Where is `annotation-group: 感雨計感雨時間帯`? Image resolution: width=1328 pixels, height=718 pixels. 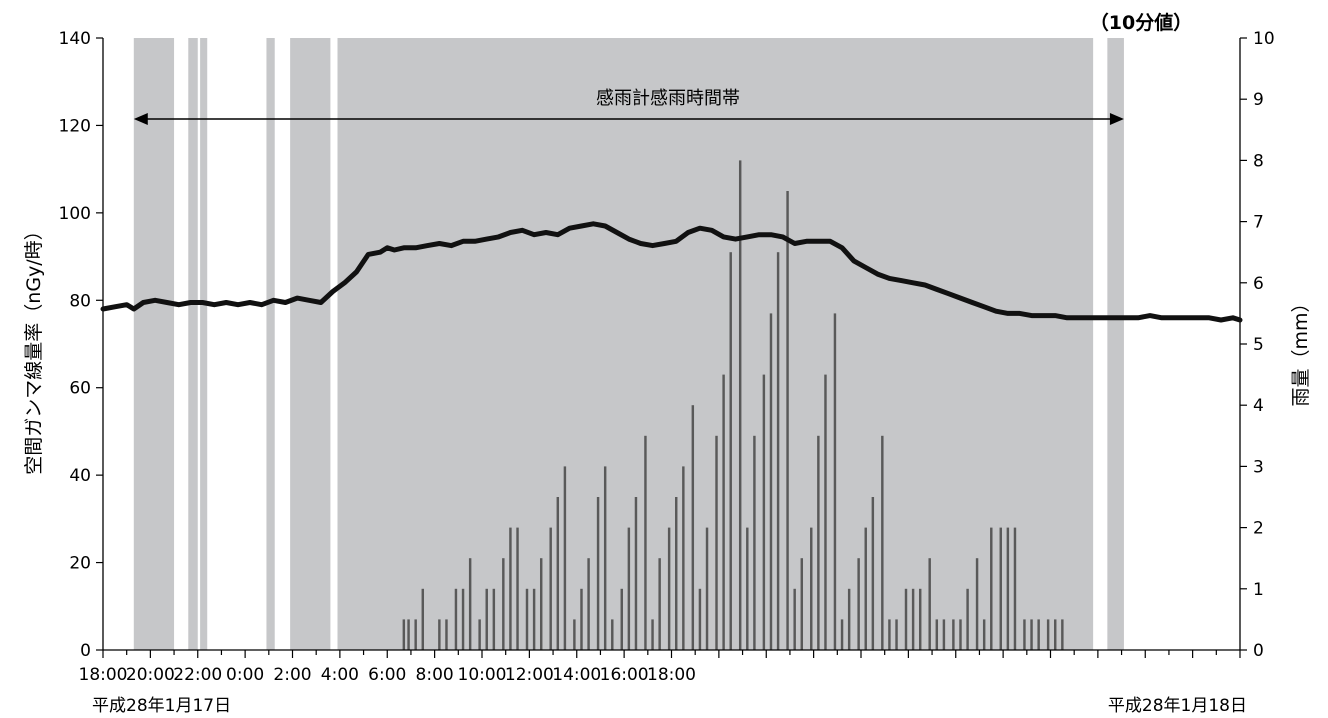 annotation-group: 感雨計感雨時間帯 is located at coordinates (628, 106).